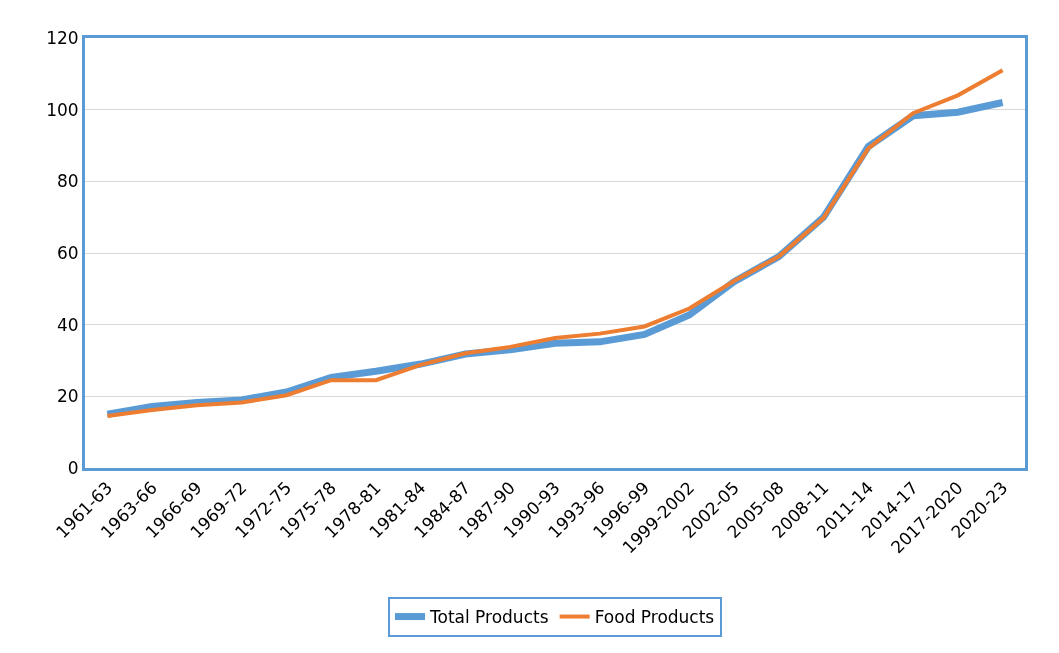  I want to click on y-tick-label: 0, so click(73, 467).